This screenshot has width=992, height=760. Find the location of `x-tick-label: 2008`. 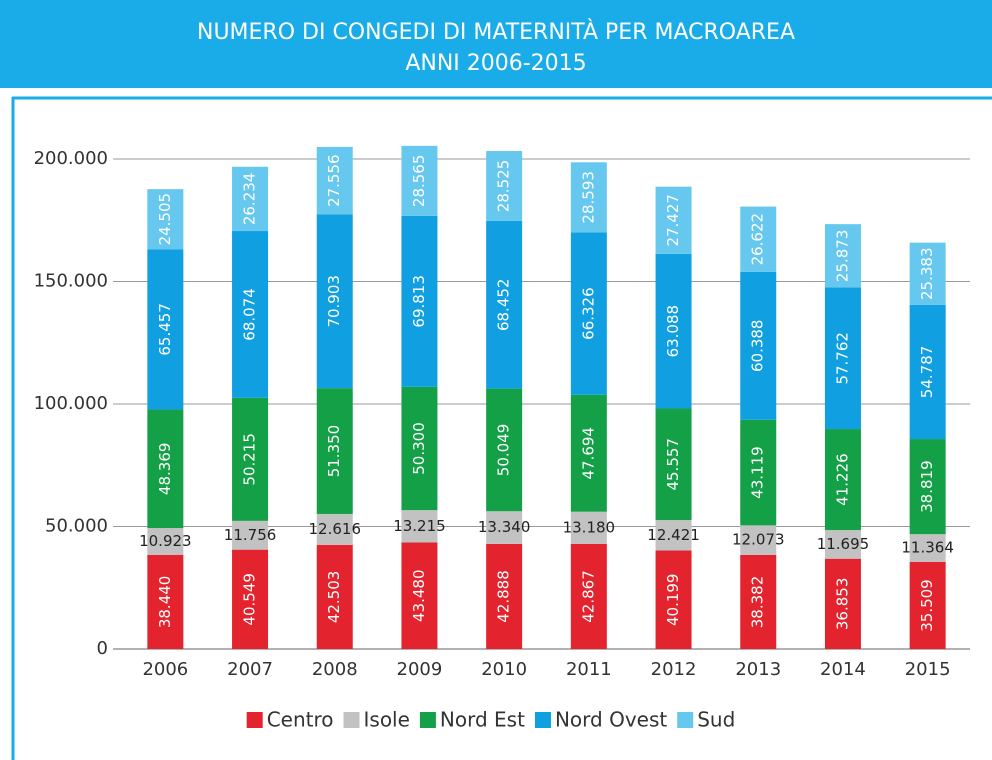

x-tick-label: 2008 is located at coordinates (335, 669).